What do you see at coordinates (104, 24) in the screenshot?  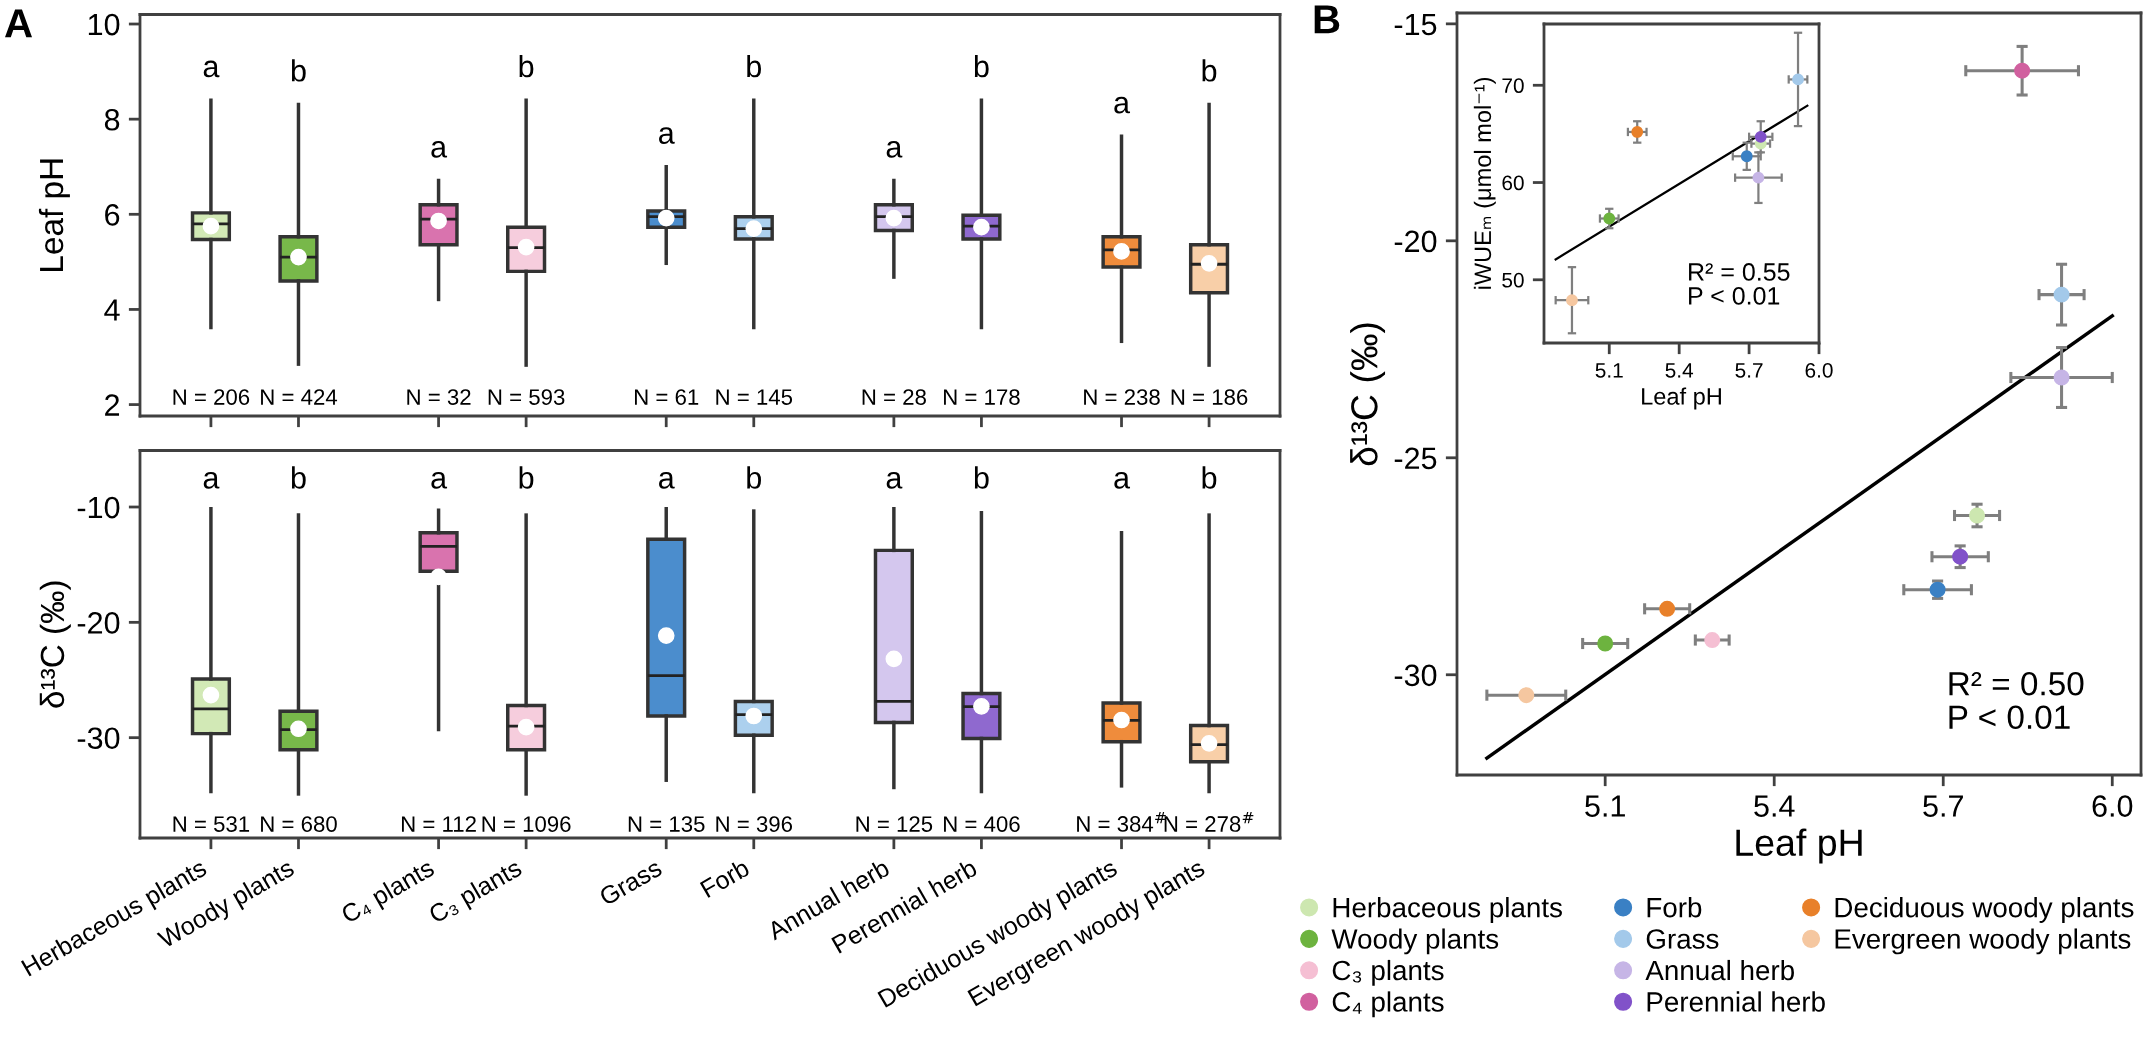 I see `y-tick-label: 10` at bounding box center [104, 24].